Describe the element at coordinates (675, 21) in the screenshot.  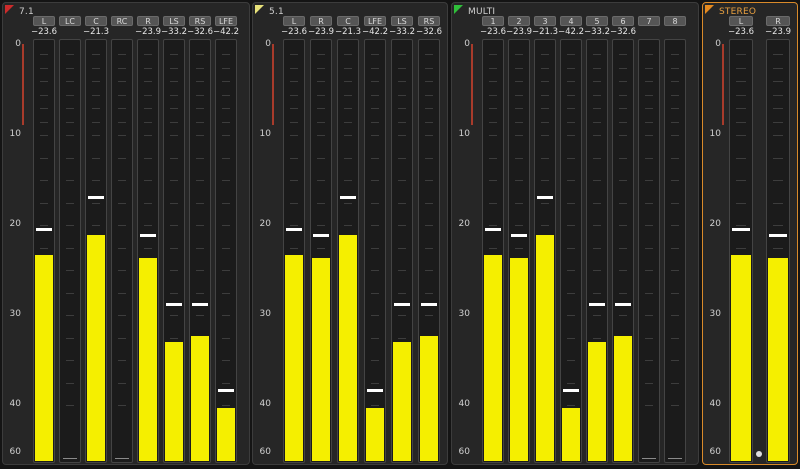
I see `channel-label-button: 8` at that location.